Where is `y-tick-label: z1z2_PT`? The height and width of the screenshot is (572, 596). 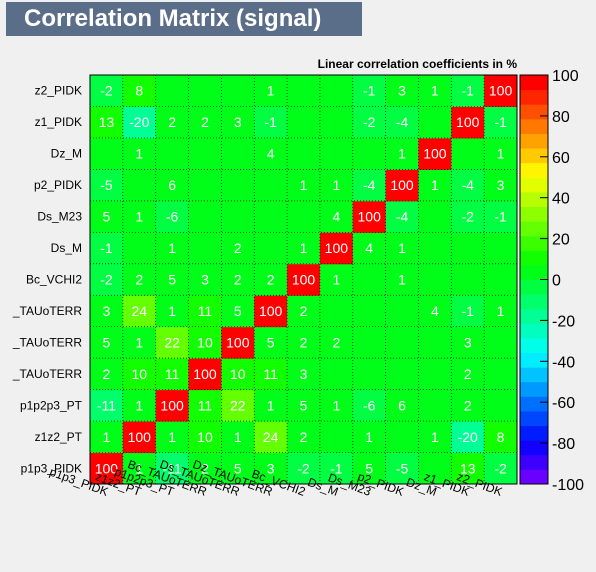
y-tick-label: z1z2_PT is located at coordinates (59, 437).